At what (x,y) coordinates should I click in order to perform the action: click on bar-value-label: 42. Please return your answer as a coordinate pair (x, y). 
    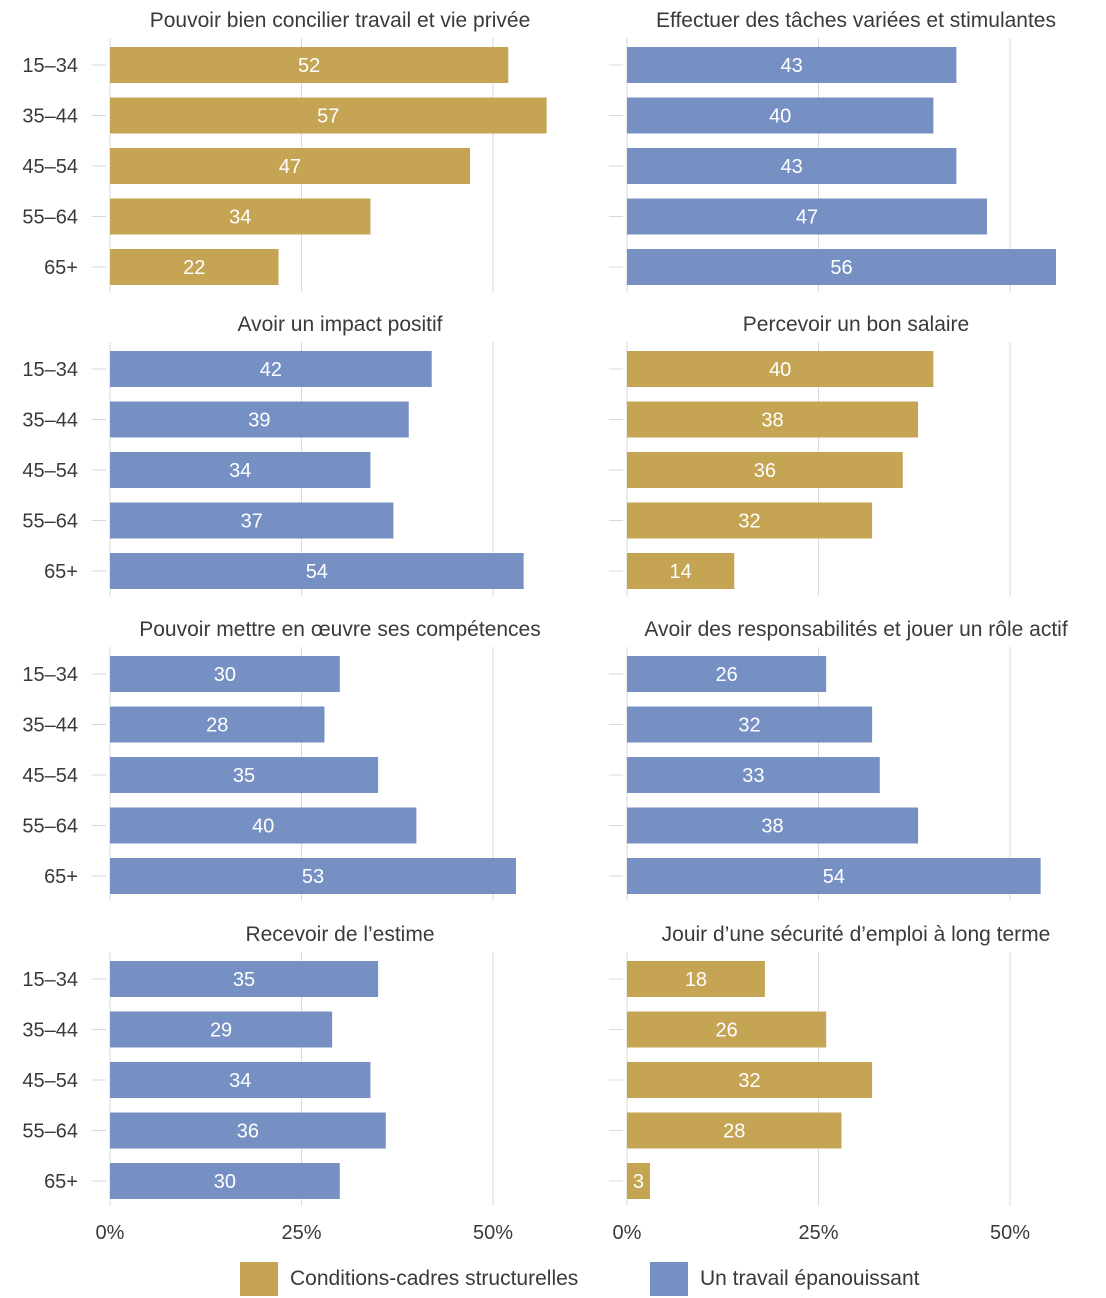
    Looking at the image, I should click on (271, 370).